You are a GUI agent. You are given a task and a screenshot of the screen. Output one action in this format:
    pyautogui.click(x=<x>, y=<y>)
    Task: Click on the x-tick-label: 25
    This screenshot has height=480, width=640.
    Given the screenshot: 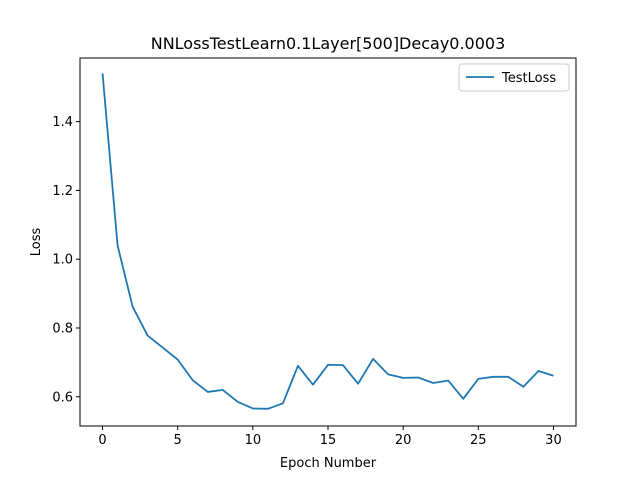 What is the action you would take?
    pyautogui.click(x=478, y=440)
    